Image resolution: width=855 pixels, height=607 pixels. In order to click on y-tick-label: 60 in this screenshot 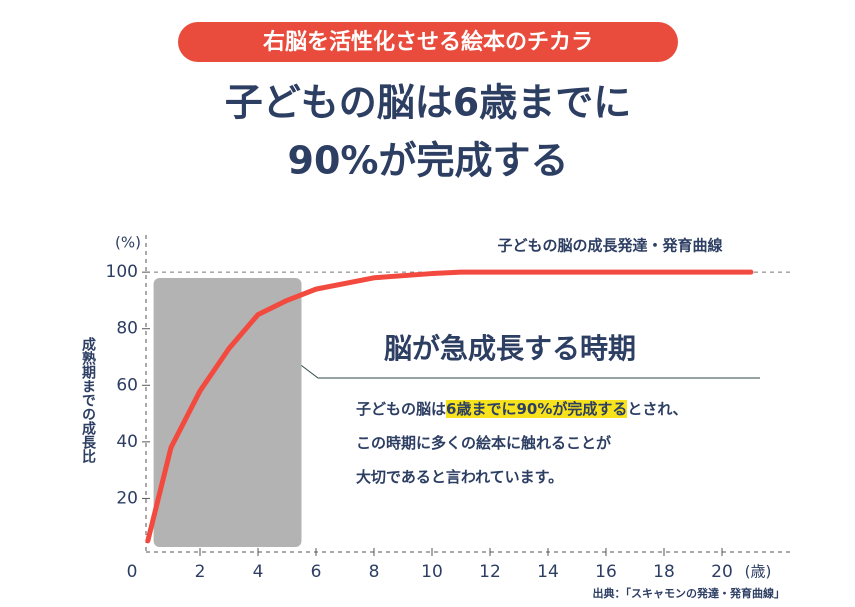, I will do `click(127, 385)`.